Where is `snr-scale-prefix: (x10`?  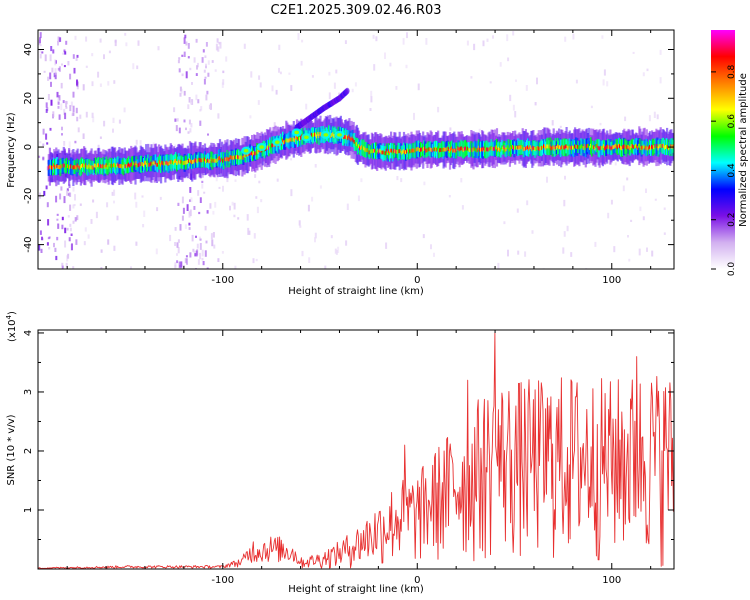
snr-scale-prefix: (x10 is located at coordinates (12, 330).